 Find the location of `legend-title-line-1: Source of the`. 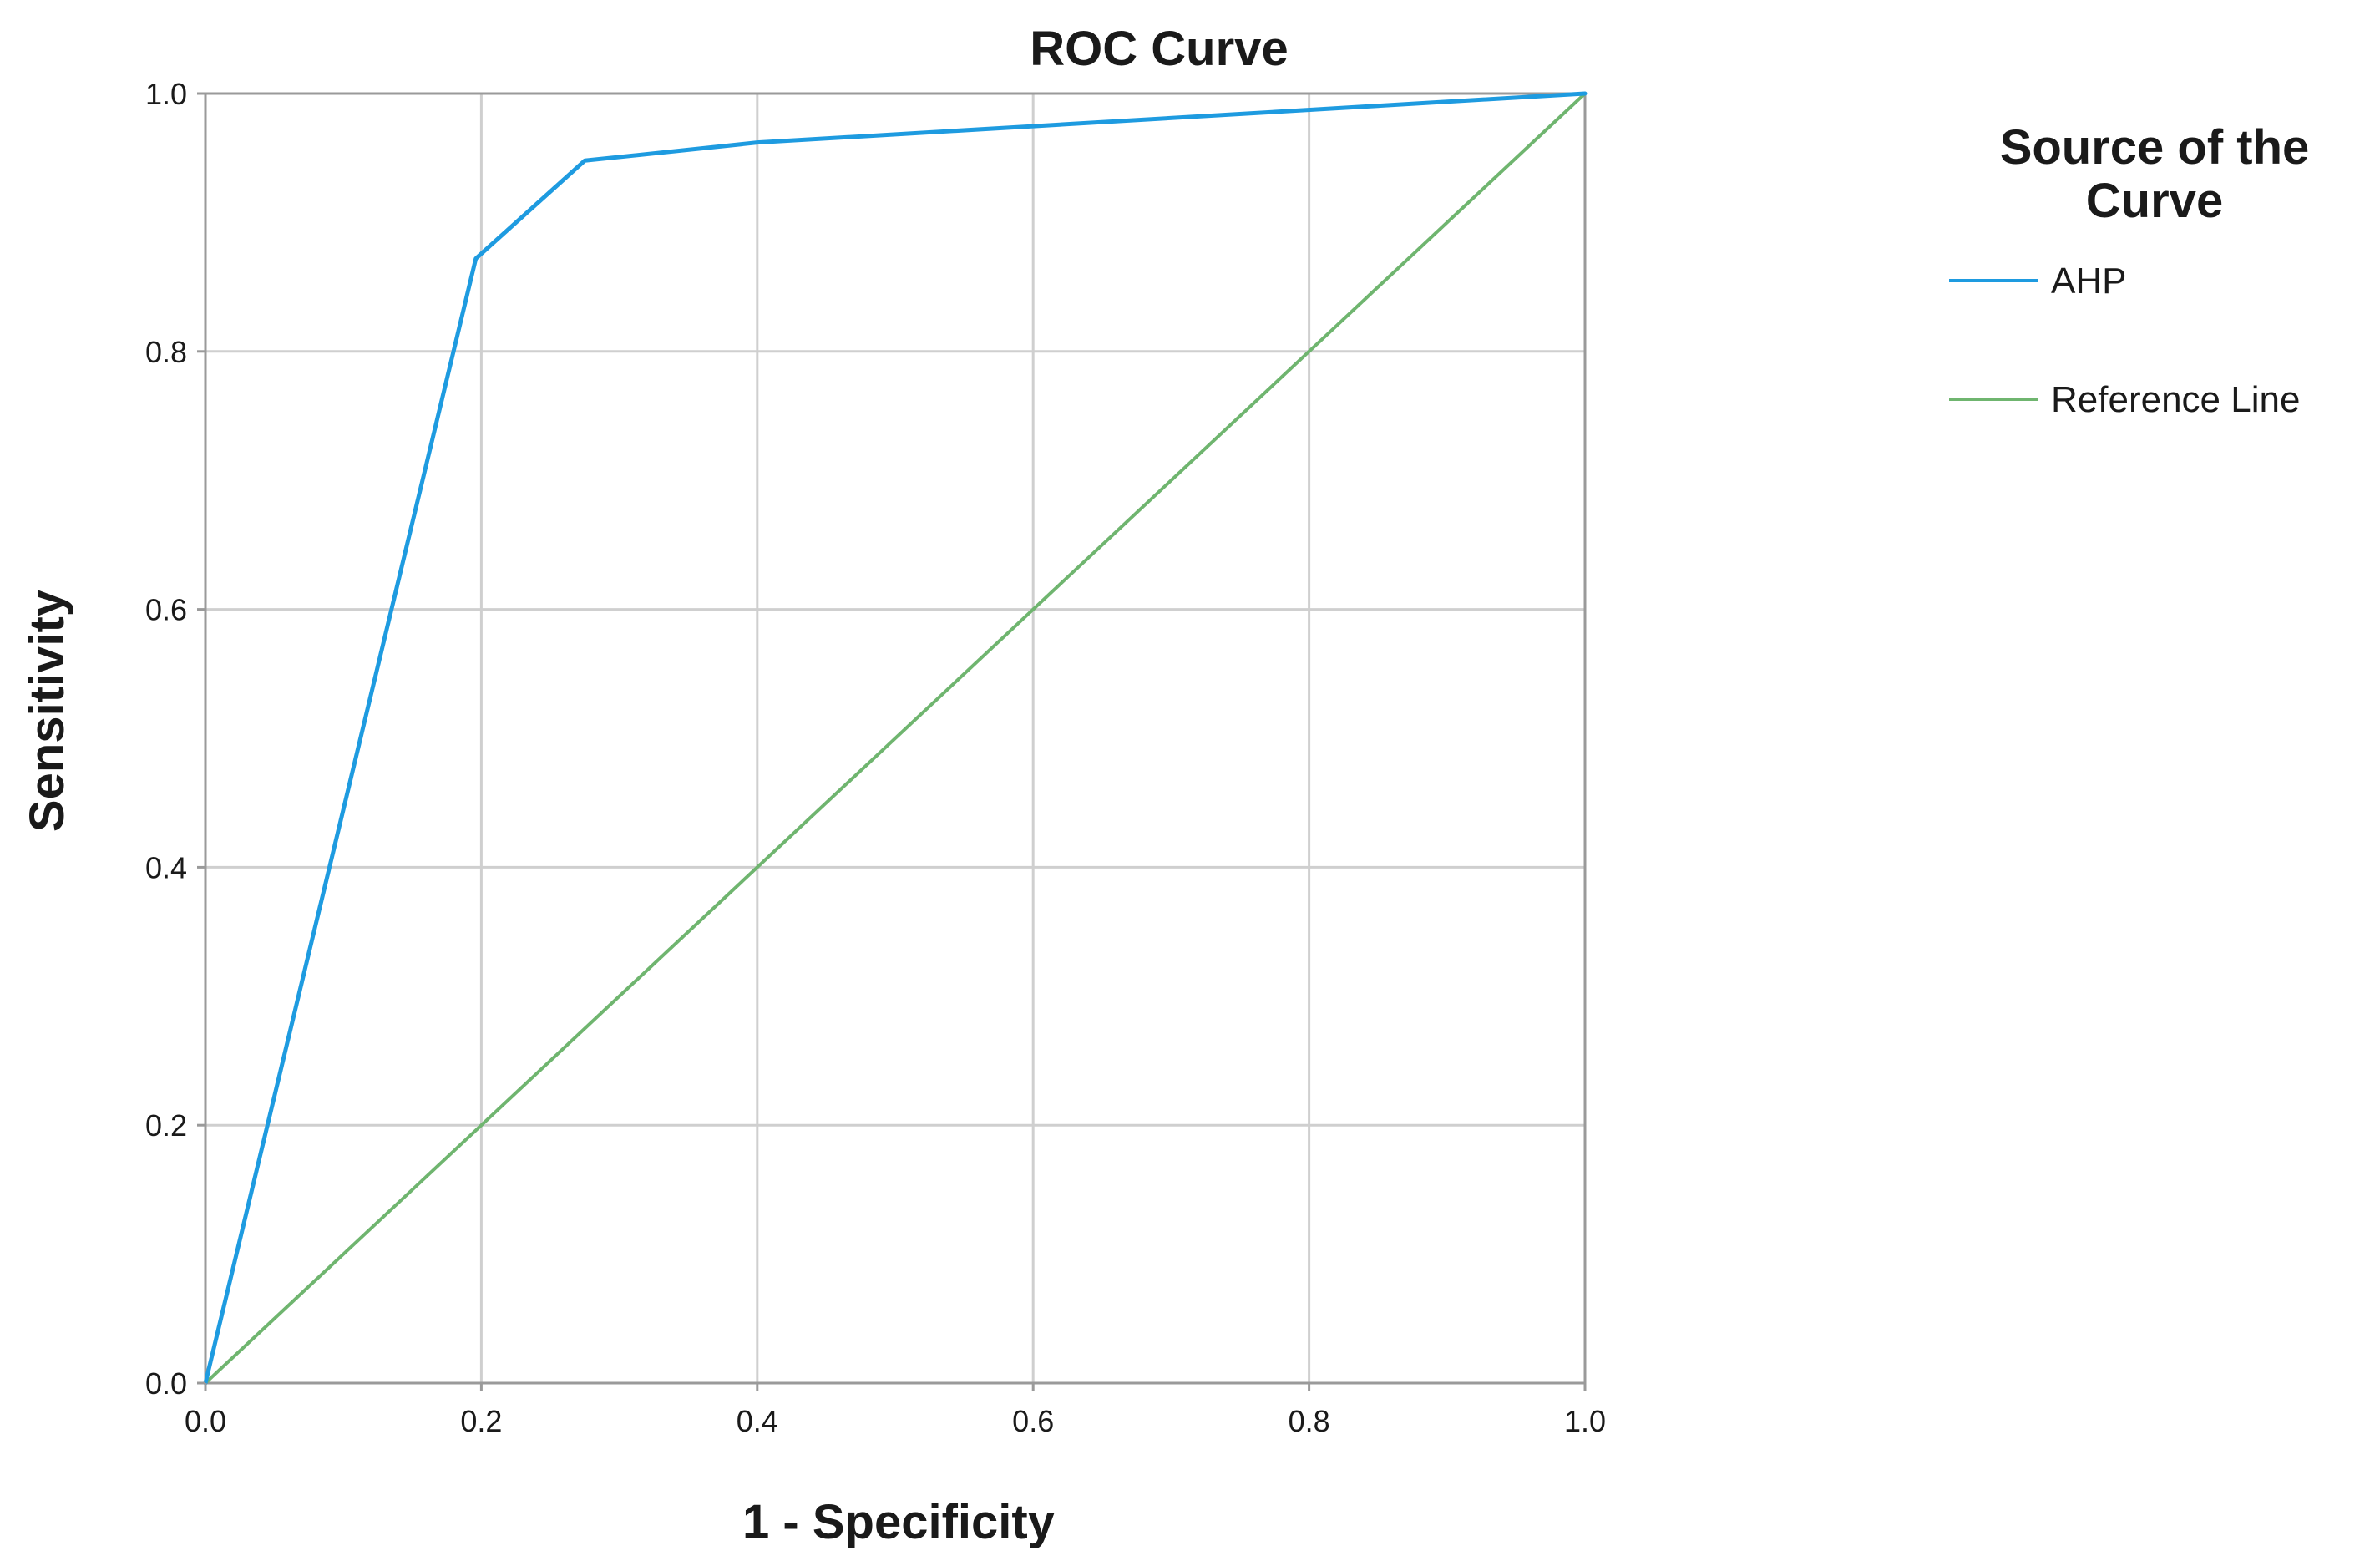

legend-title-line-1: Source of the is located at coordinates (2155, 148).